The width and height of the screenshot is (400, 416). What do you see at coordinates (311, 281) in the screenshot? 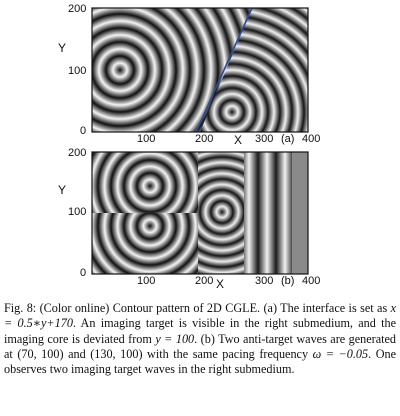
I see `panel-b-xtick-400: 400` at bounding box center [311, 281].